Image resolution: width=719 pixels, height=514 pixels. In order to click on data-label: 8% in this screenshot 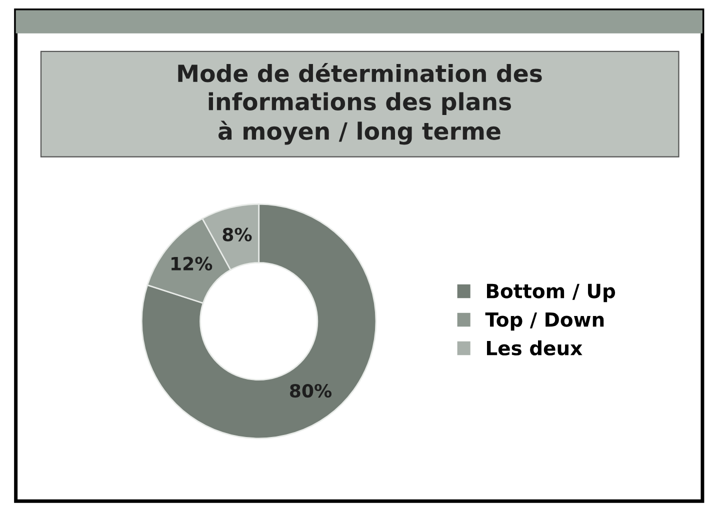, I will do `click(237, 235)`.